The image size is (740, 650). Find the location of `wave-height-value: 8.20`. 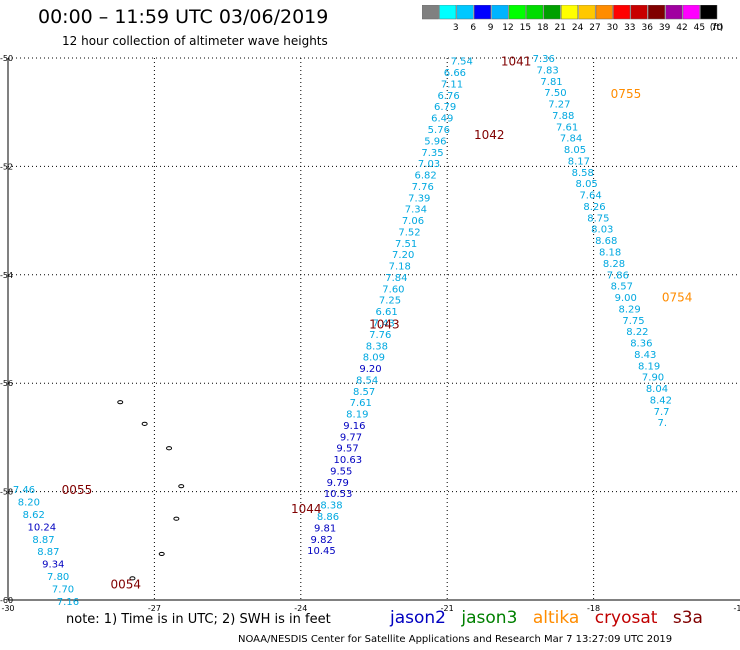

wave-height-value: 8.20 is located at coordinates (29, 502).